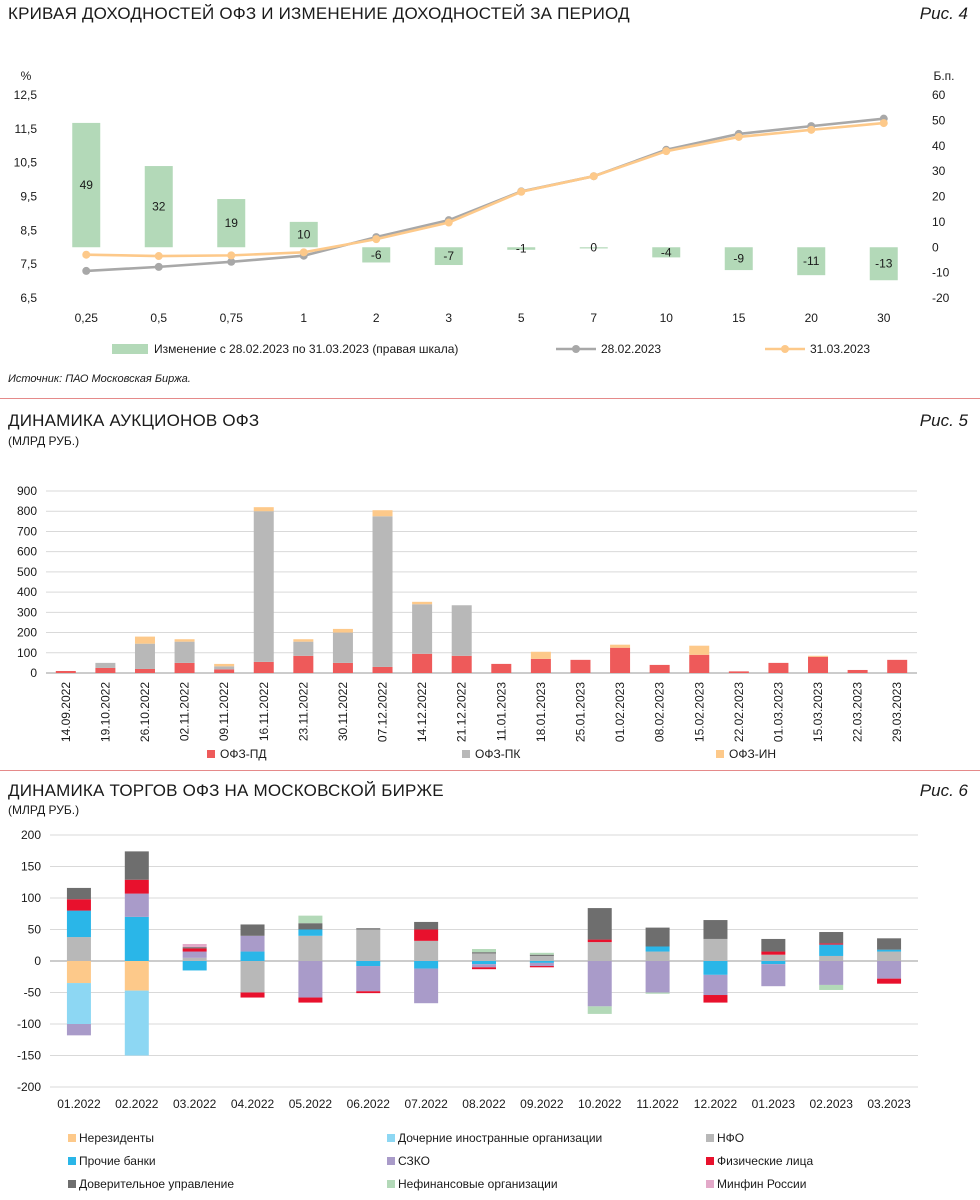 Image resolution: width=980 pixels, height=1200 pixels. Describe the element at coordinates (26, 76) in the screenshot. I see `left-unit-label: %` at that location.